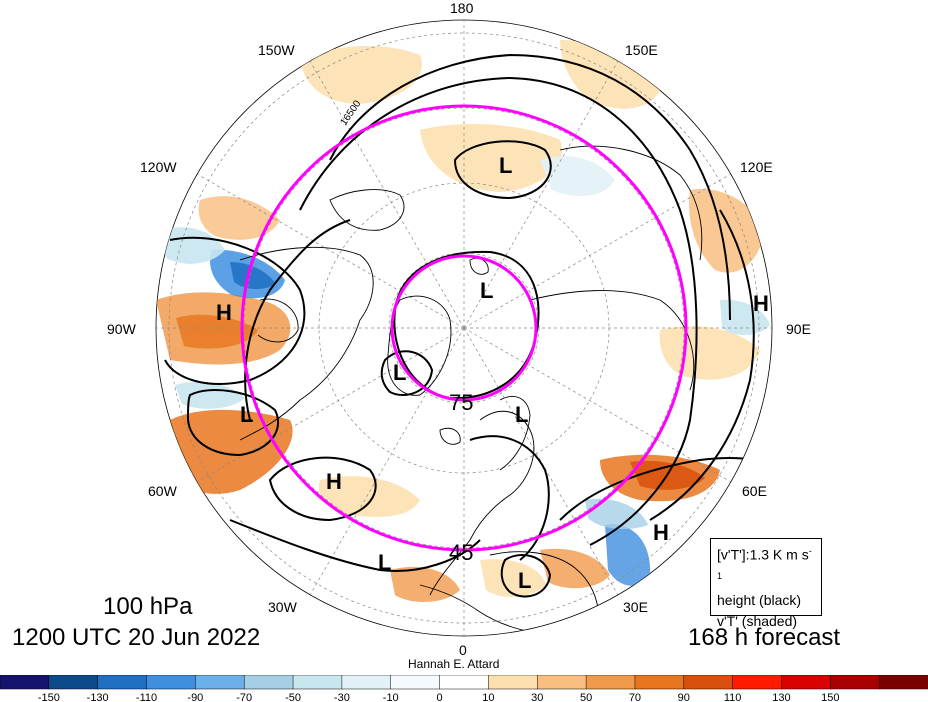 This screenshot has width=928, height=702. I want to click on ring-label-45: 45, so click(461, 552).